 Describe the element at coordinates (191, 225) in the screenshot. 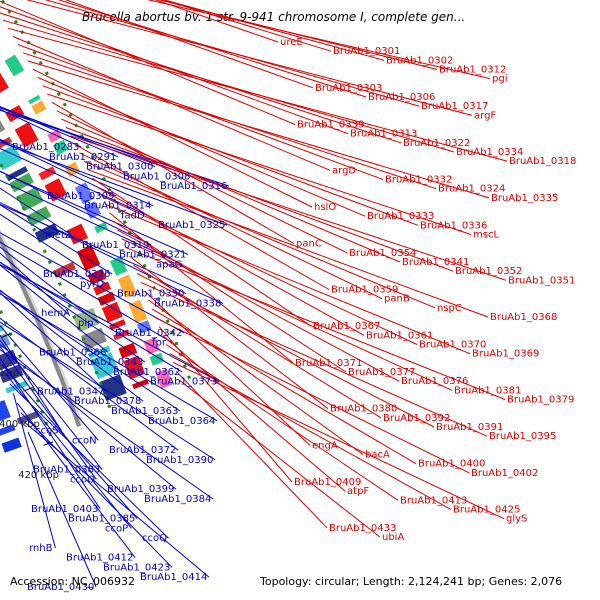

I see `gene-label-left: BruAb1_0325` at that location.